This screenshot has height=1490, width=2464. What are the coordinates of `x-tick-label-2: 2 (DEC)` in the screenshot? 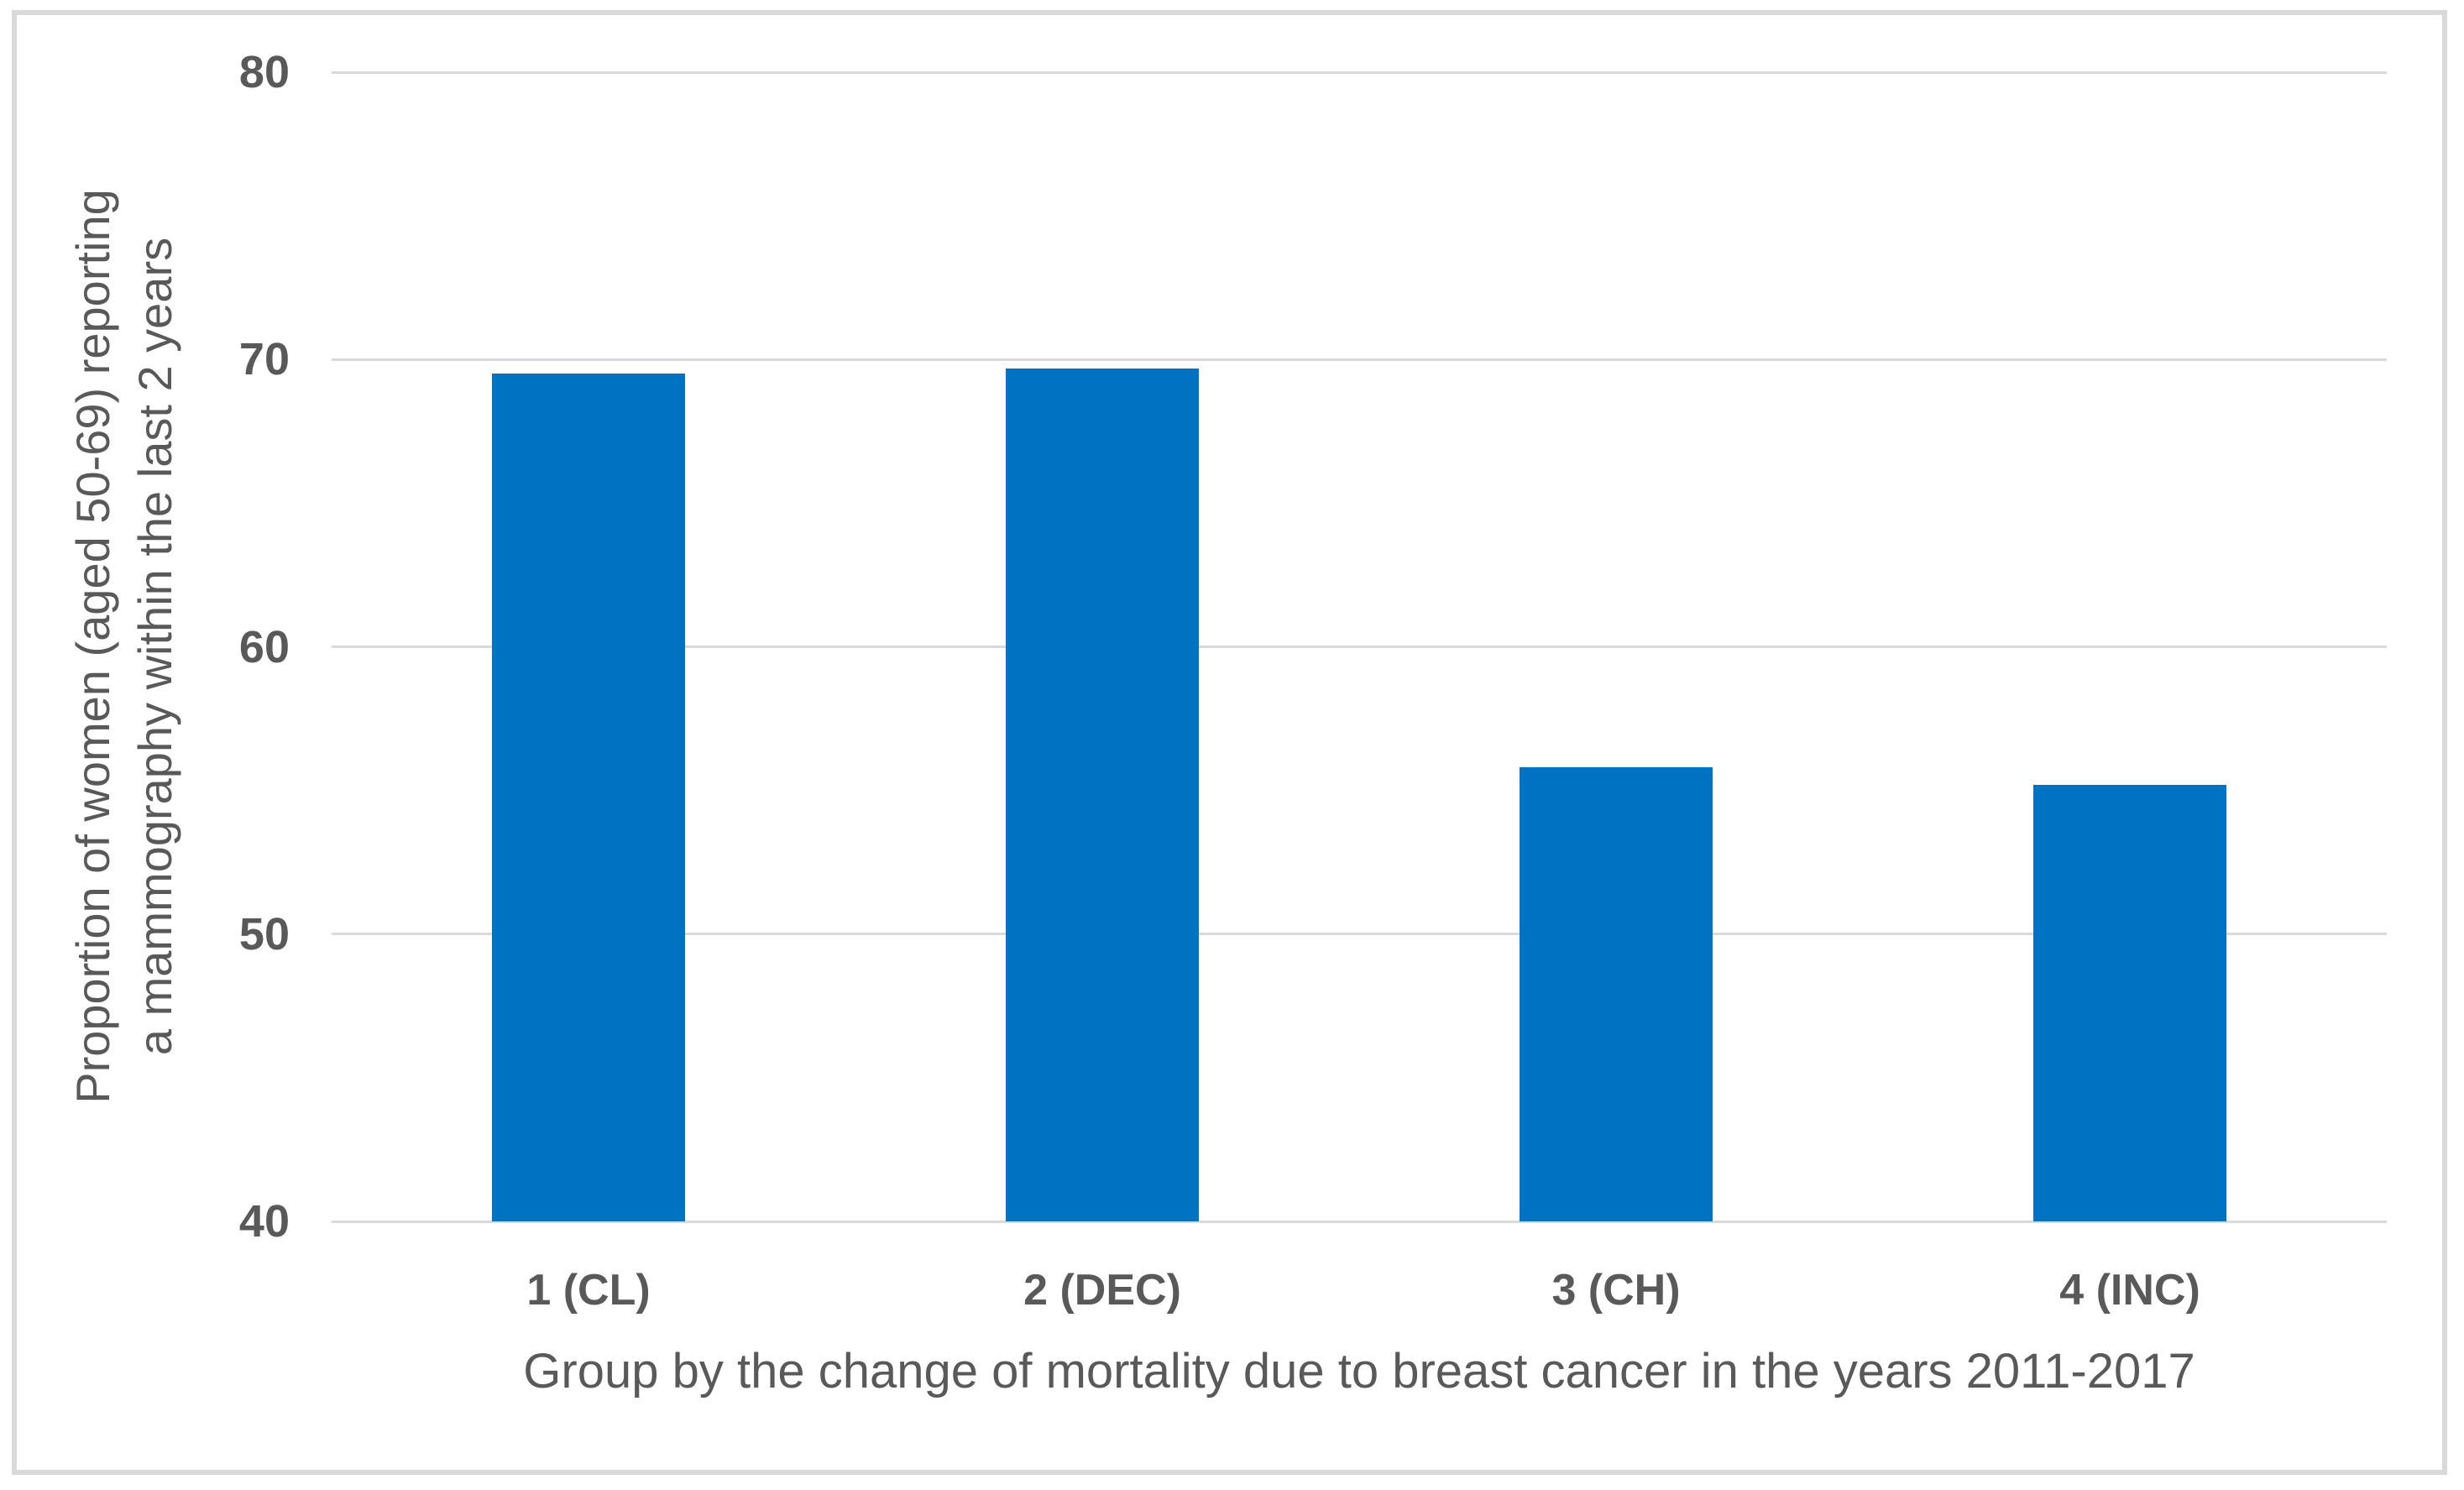 It's located at (1102, 1290).